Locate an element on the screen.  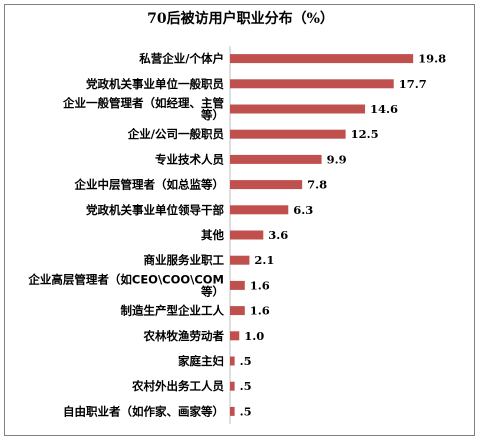
category-label: 农村外出务工人员 is located at coordinates (177, 386).